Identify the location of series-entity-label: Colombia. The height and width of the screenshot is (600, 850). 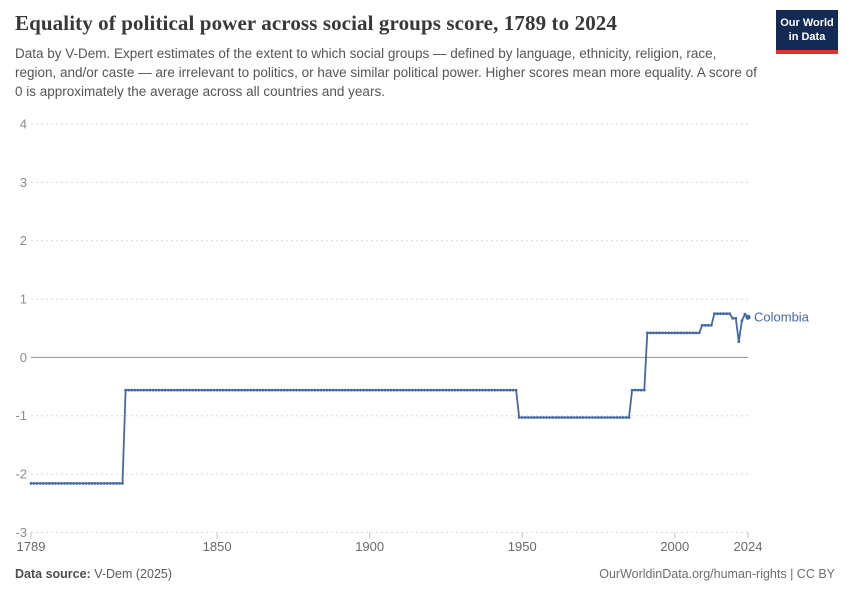
(782, 317).